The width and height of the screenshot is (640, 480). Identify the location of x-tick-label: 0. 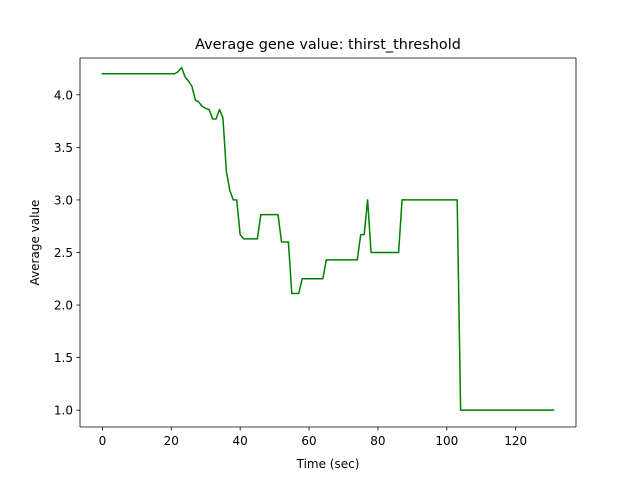
(103, 441).